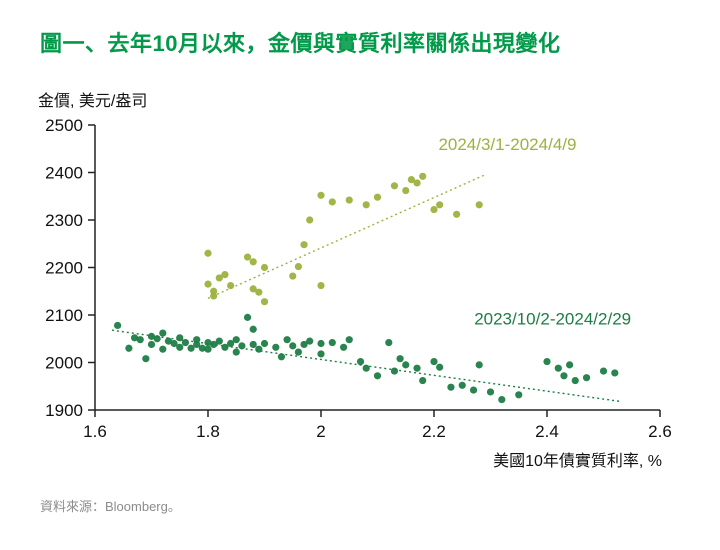 The height and width of the screenshot is (550, 720). What do you see at coordinates (93, 101) in the screenshot?
I see `y-axis-unit-label: 金價, 美元/盎司` at bounding box center [93, 101].